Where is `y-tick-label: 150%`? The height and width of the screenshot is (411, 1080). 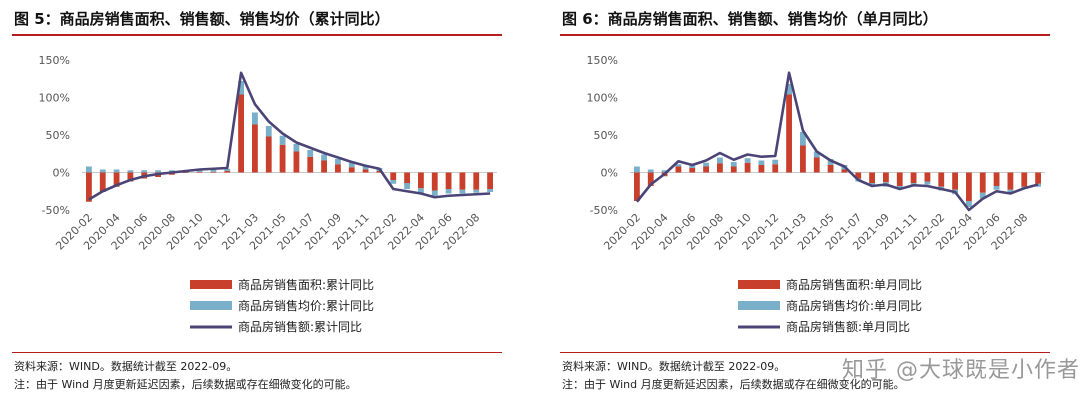 y-tick-label: 150% is located at coordinates (54, 60).